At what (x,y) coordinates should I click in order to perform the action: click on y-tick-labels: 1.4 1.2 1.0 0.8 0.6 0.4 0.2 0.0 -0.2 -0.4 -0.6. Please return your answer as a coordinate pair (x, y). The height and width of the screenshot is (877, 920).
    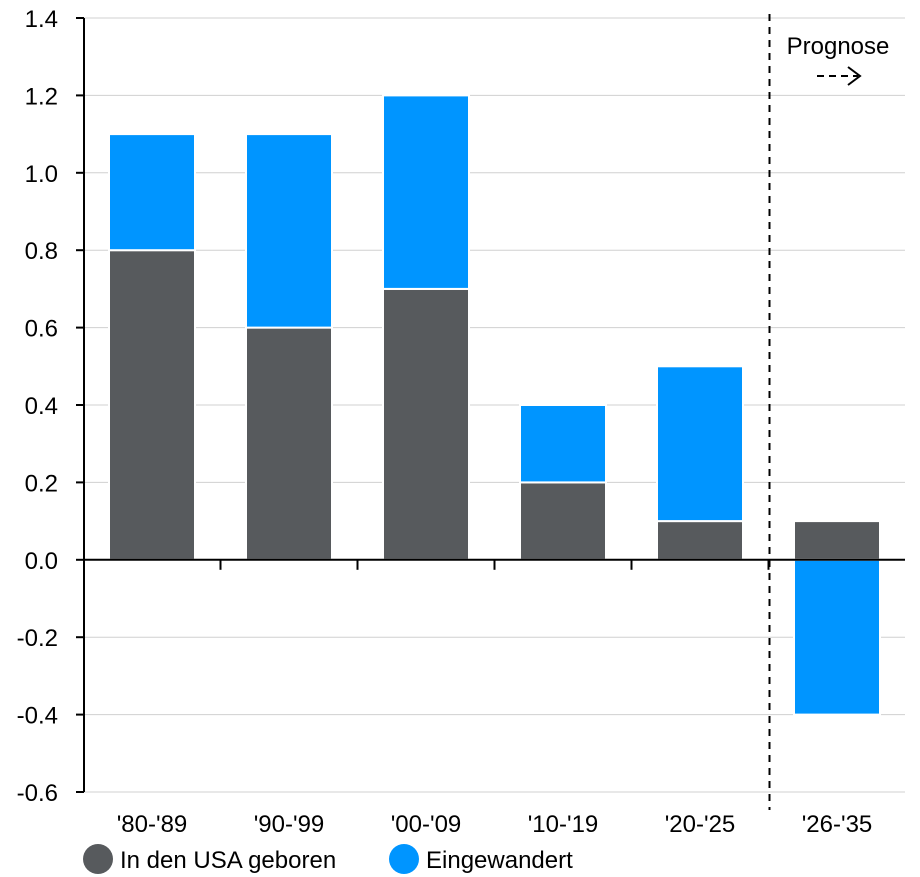
    Looking at the image, I should click on (37, 406).